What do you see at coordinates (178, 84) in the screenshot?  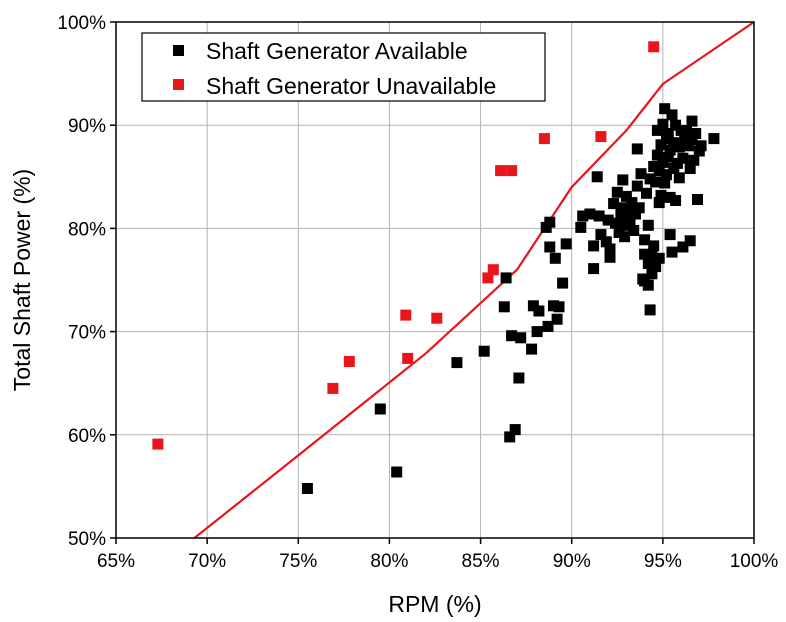 I see `legend-marker-unavailable` at bounding box center [178, 84].